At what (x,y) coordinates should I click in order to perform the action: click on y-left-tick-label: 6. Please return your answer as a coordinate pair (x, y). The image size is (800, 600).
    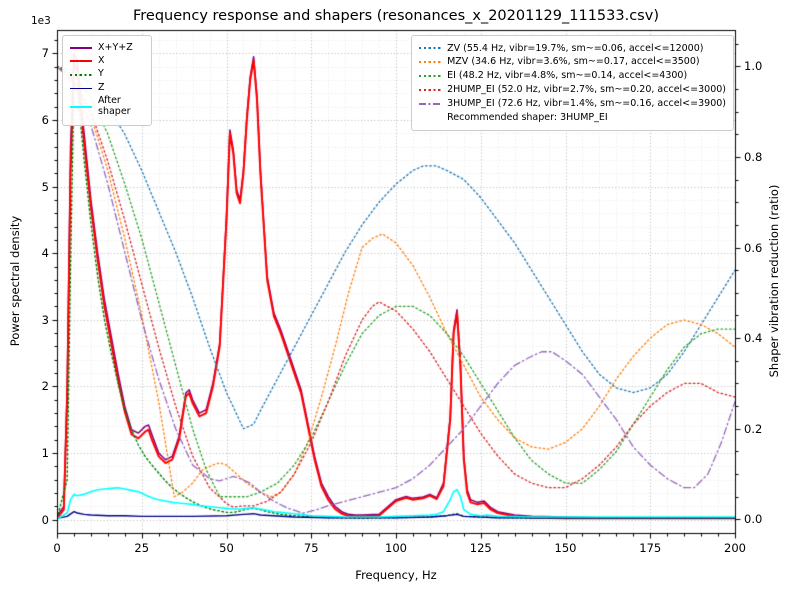
    Looking at the image, I should click on (45, 119).